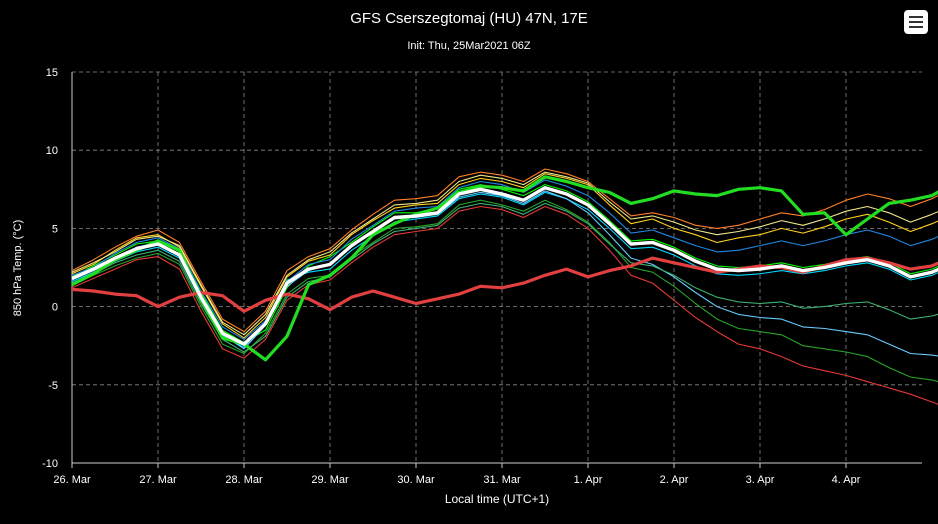 This screenshot has height=524, width=938. I want to click on x-tick-label: 27. Mar, so click(158, 480).